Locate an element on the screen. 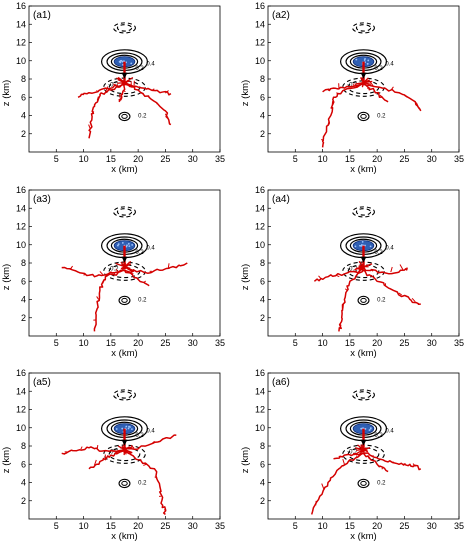 The image size is (474, 545). y-tick-label: 16 is located at coordinates (21, 190).